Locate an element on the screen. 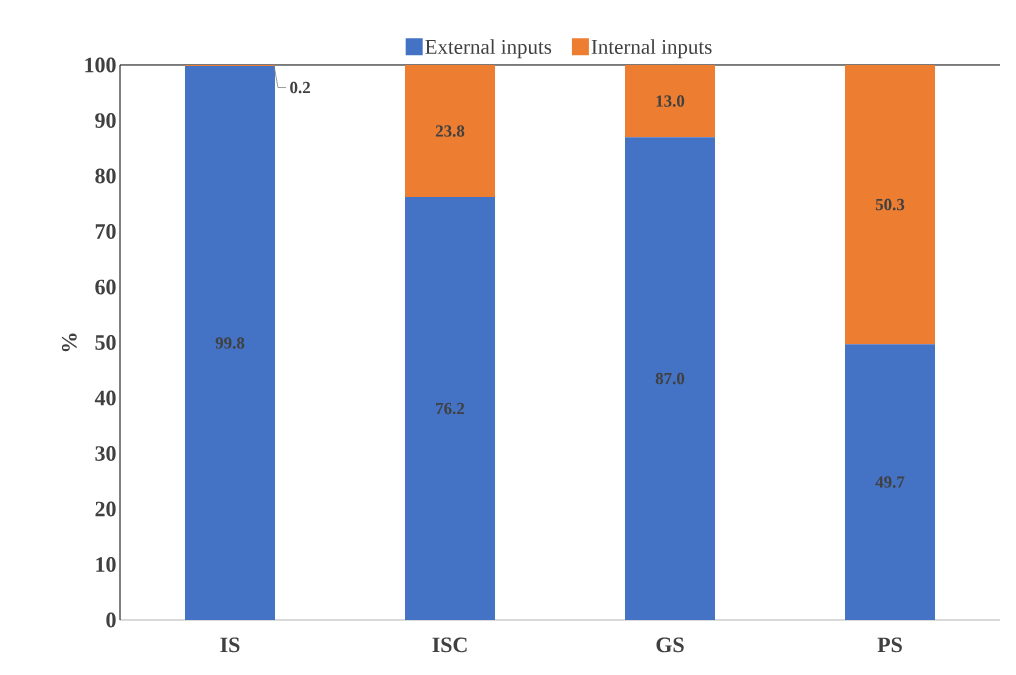 This screenshot has width=1016, height=675. data-label: 99.8 is located at coordinates (230, 343).